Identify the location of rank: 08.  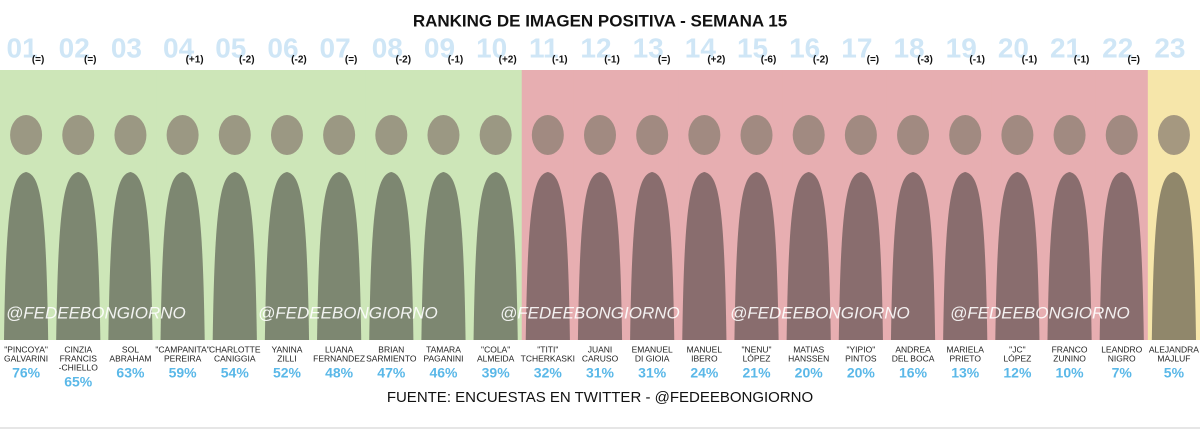
(387, 47).